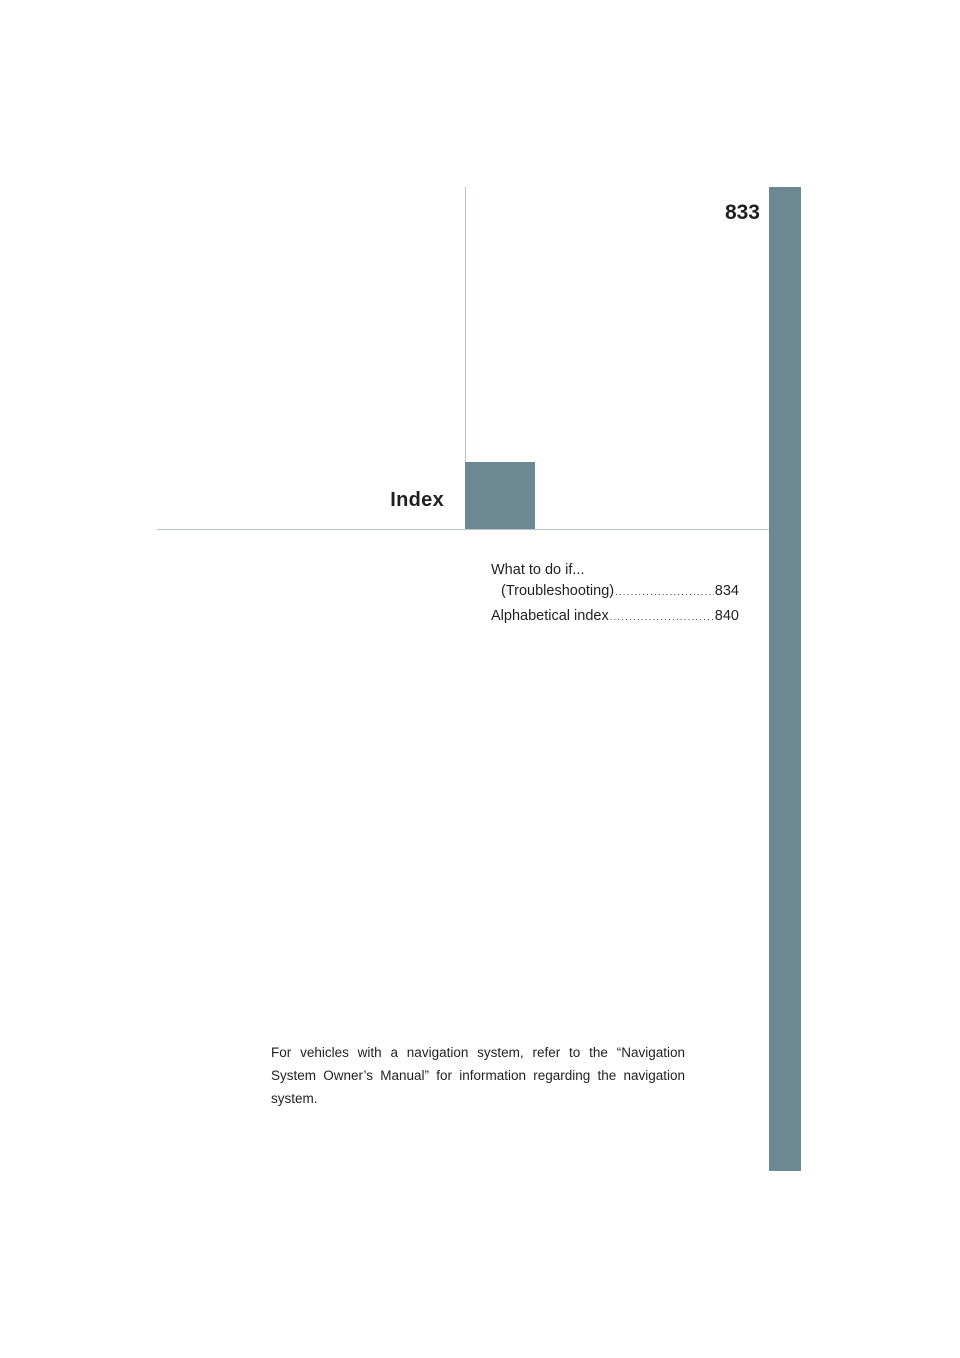 Image resolution: width=960 pixels, height=1358 pixels. What do you see at coordinates (785, 679) in the screenshot?
I see `side-tab-bar` at bounding box center [785, 679].